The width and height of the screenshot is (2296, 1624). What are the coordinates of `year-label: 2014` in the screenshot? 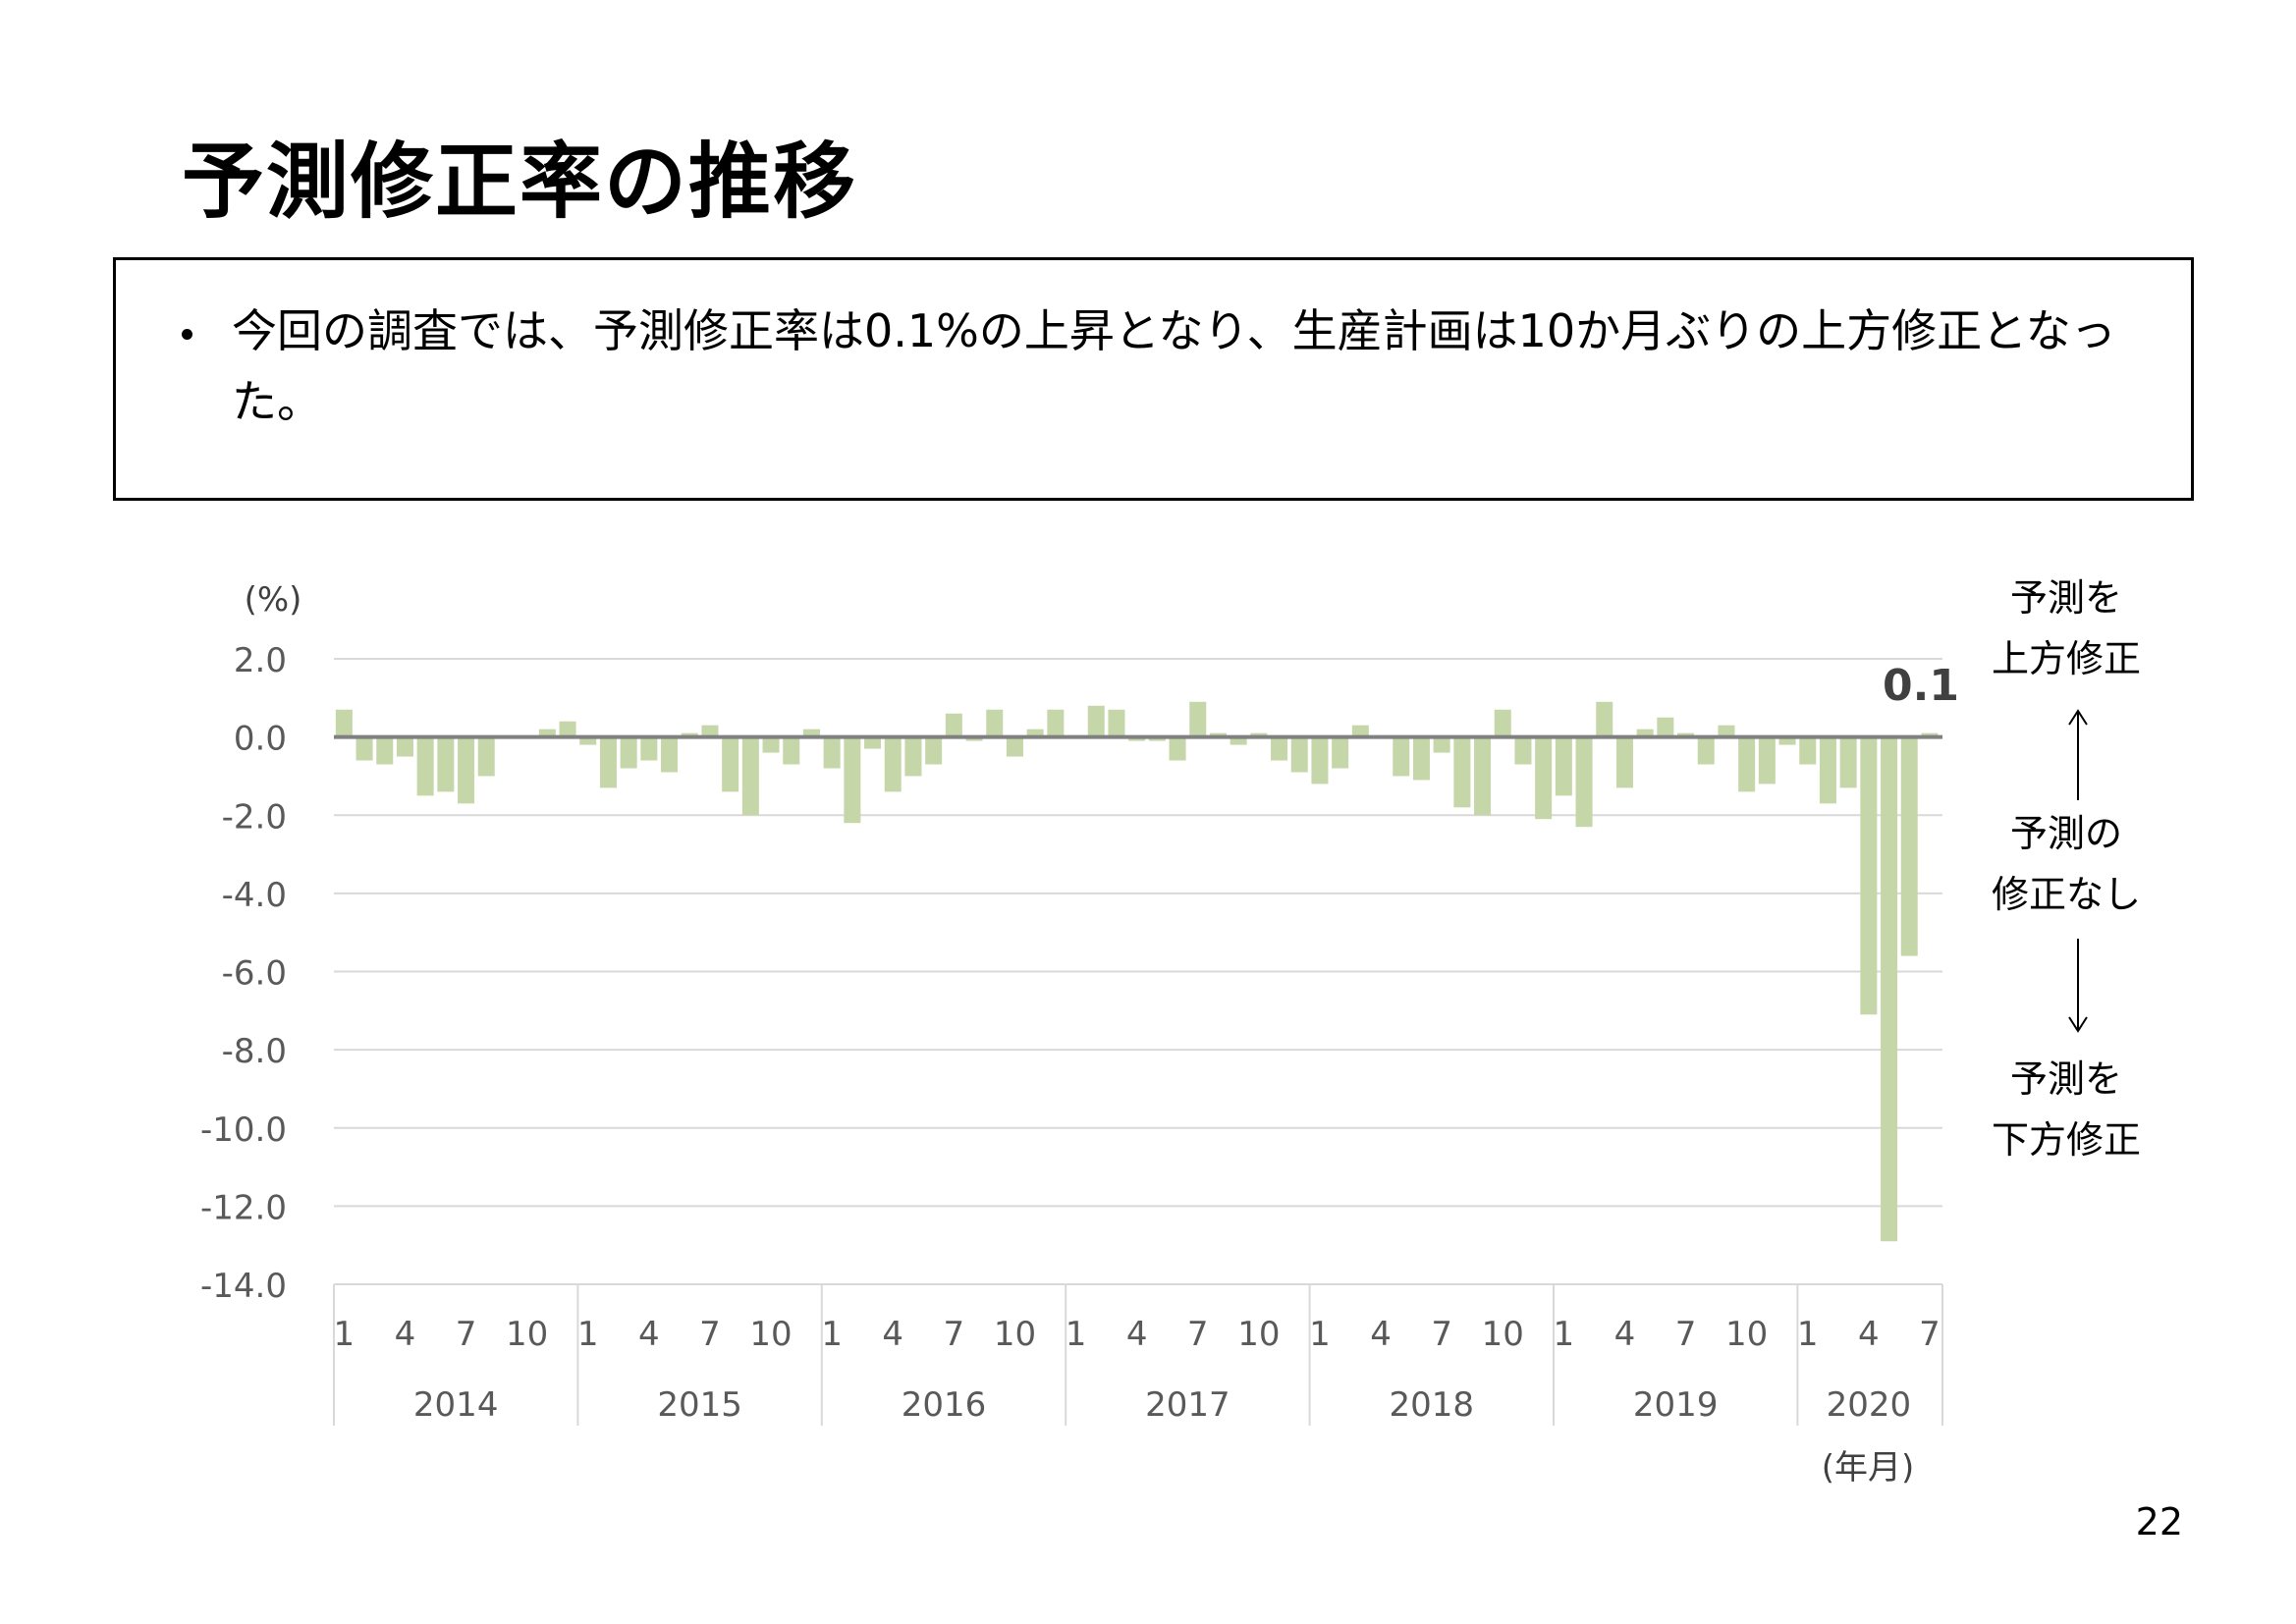 It's located at (456, 1405).